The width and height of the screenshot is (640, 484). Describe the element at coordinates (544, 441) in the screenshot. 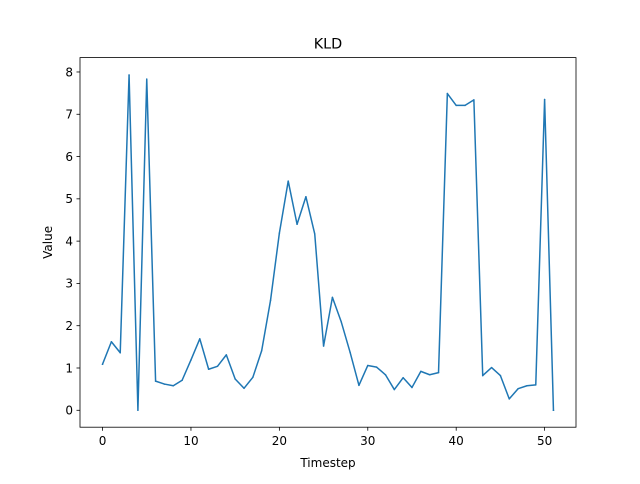

I see `x-tick-label: 50` at that location.